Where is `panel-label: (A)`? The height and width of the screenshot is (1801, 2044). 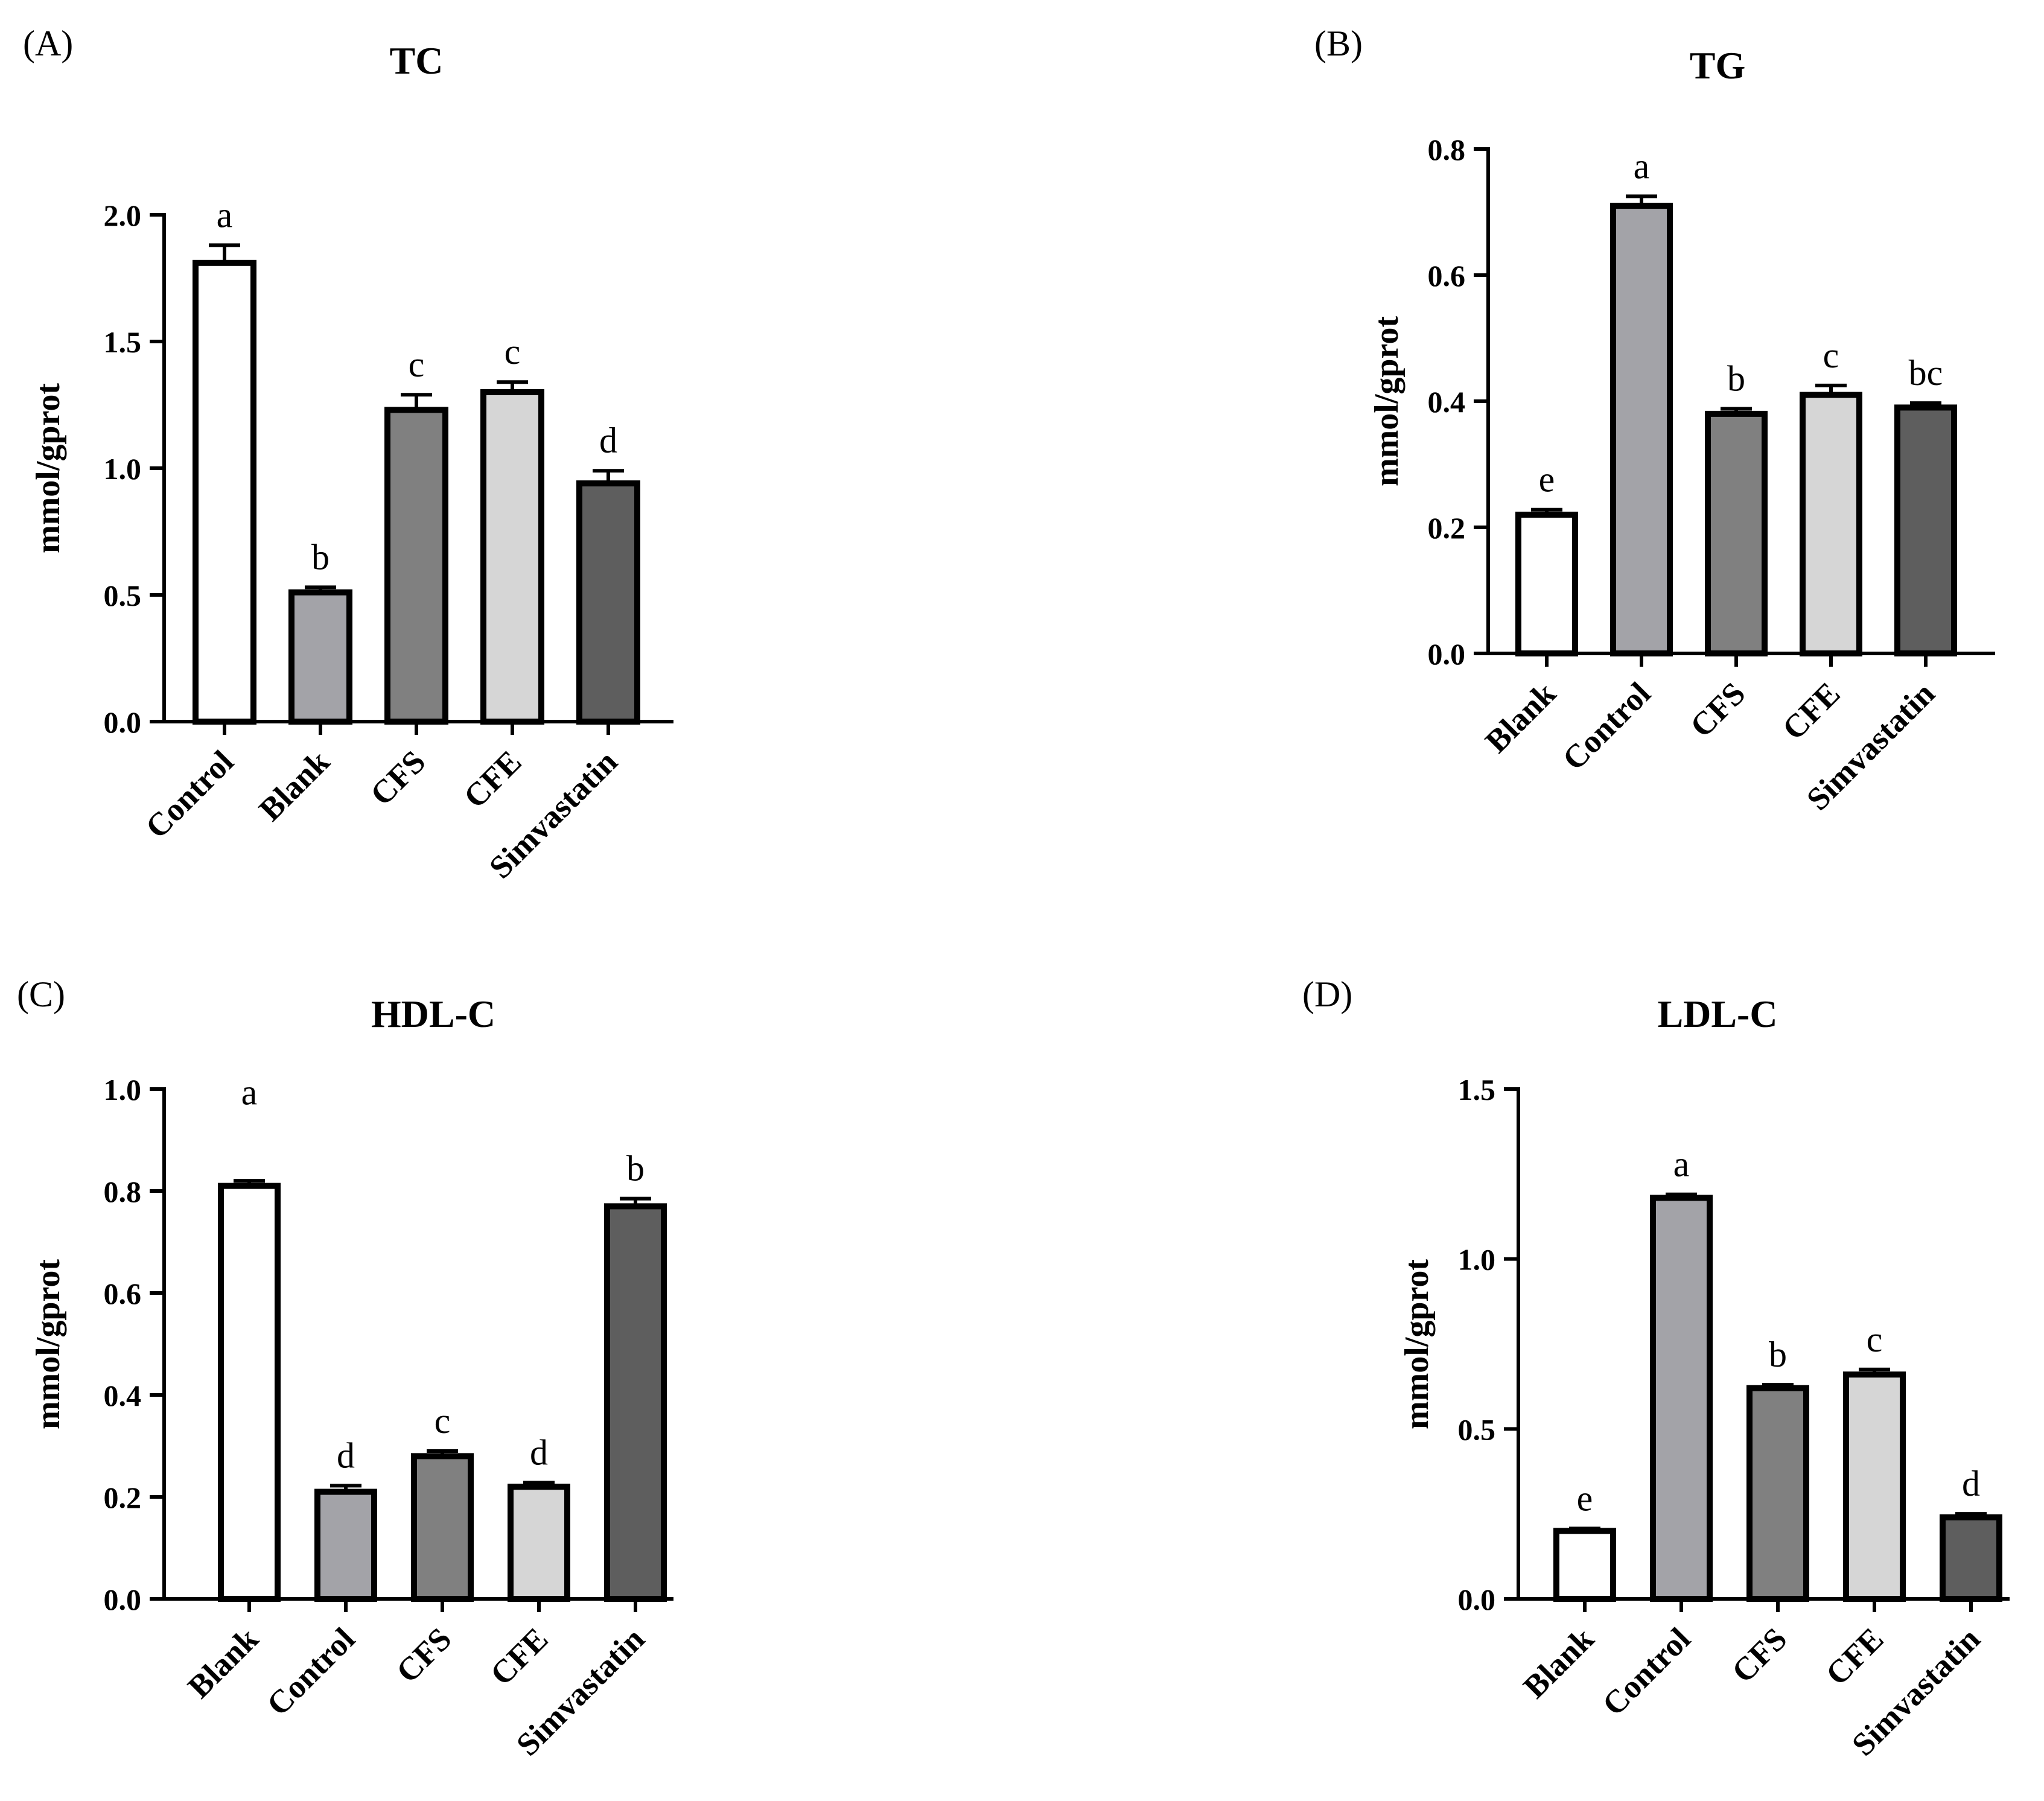
panel-label: (A) is located at coordinates (48, 43).